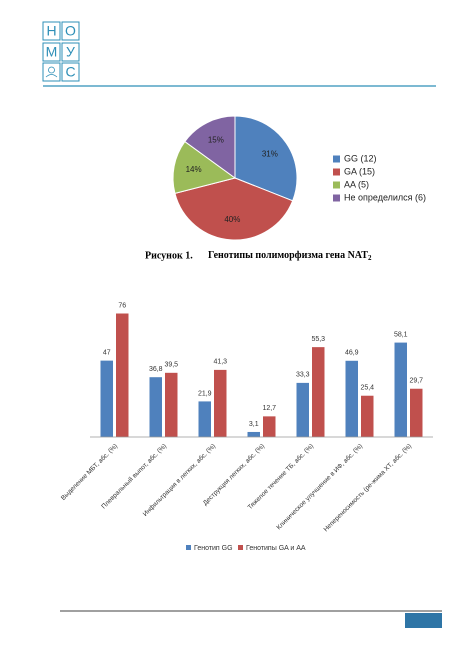 This screenshot has height=650, width=459. What do you see at coordinates (401, 334) in the screenshot?
I see `value-label: 58,1` at bounding box center [401, 334].